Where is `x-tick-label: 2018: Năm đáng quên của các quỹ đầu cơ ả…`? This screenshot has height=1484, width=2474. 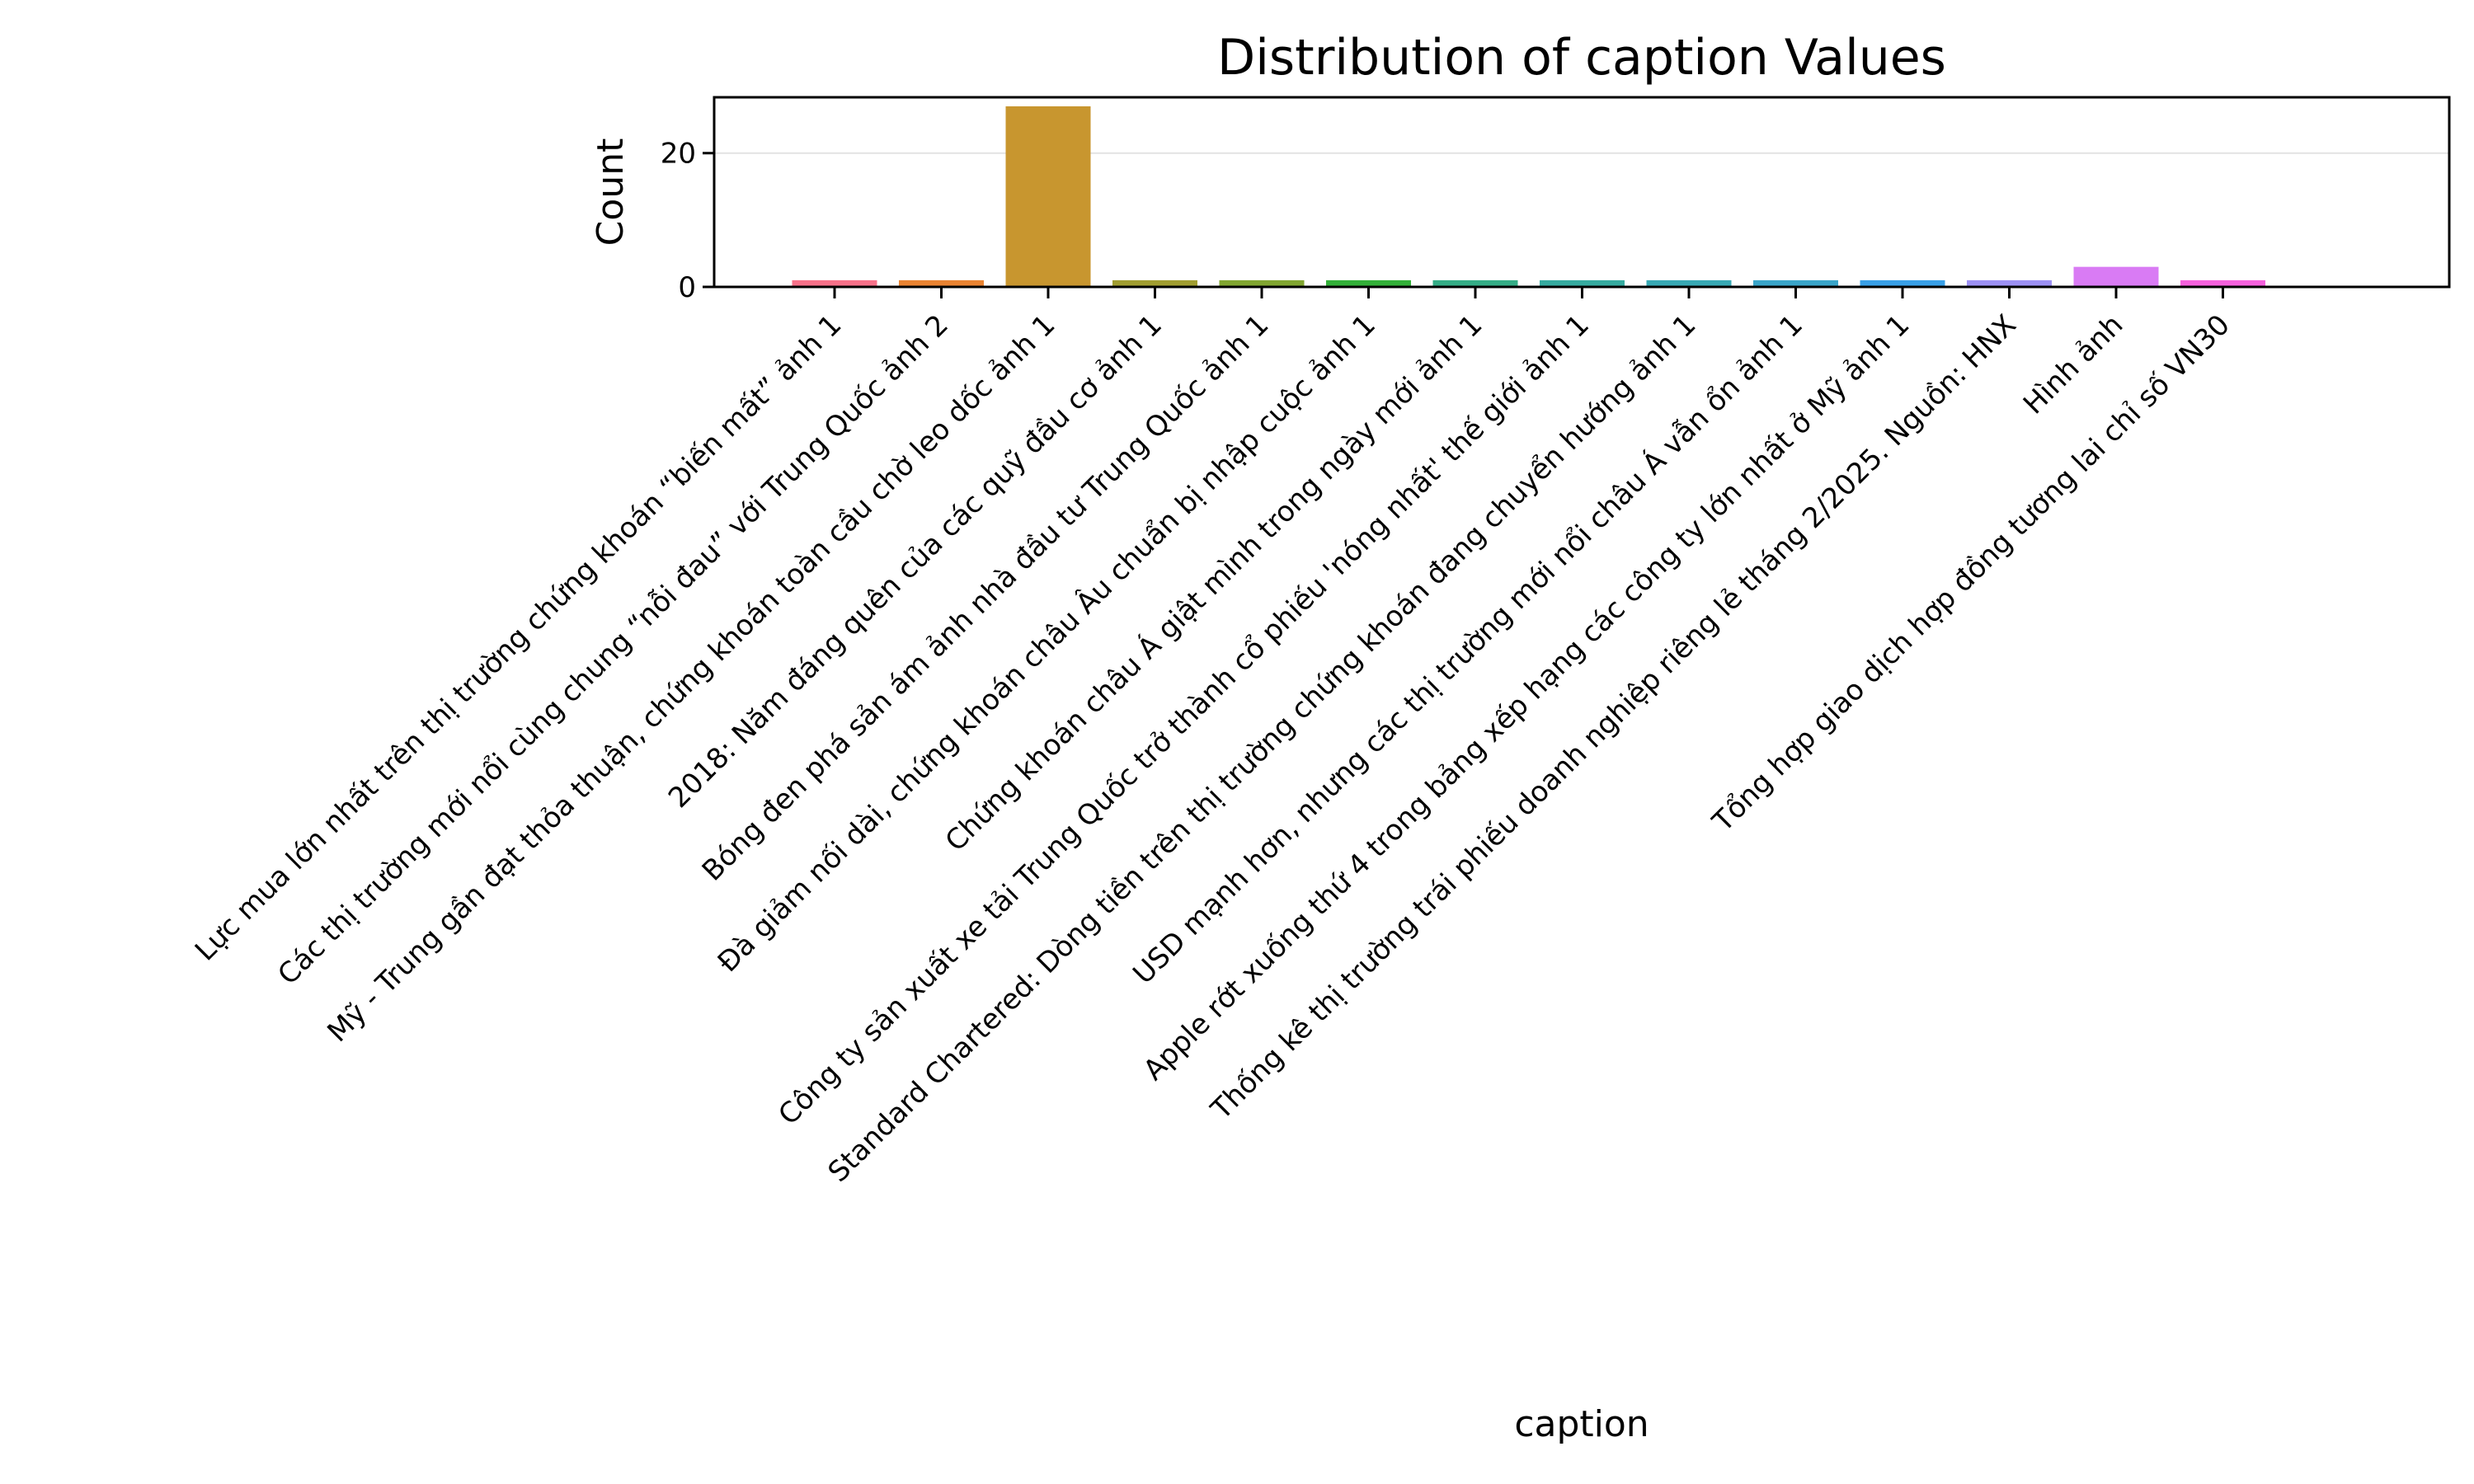
x-tick-label: 2018: Năm đáng quên của các quỹ đầu cơ ả… is located at coordinates (915, 561).